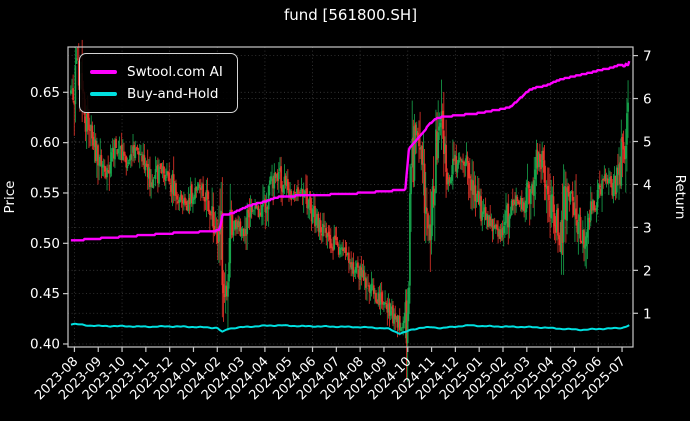  What do you see at coordinates (647, 228) in the screenshot?
I see `return-tick-label: 3` at bounding box center [647, 228].